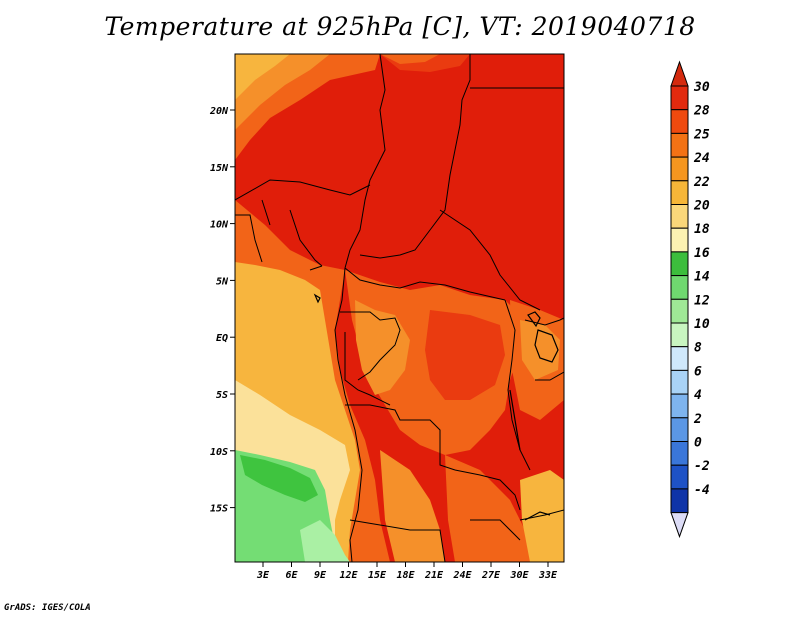 This screenshot has height=618, width=800. What do you see at coordinates (701, 158) in the screenshot?
I see `colorbar-label: 24` at bounding box center [701, 158].